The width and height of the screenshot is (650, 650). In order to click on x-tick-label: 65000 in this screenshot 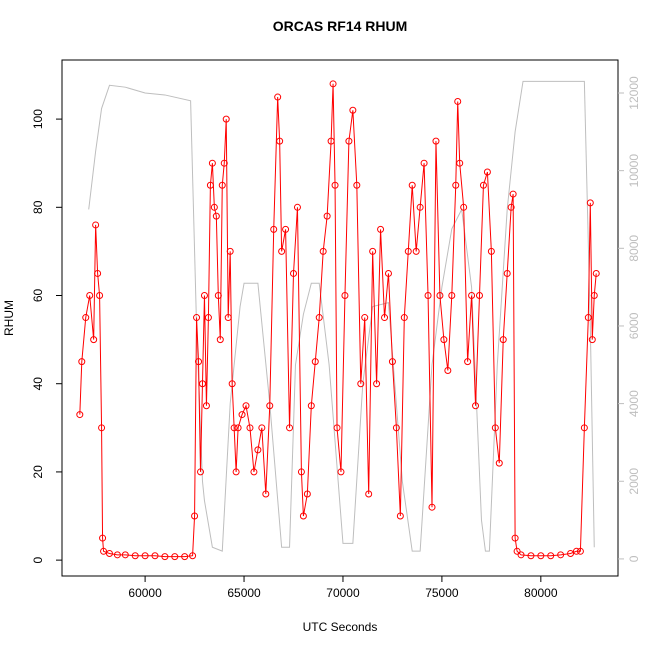, I will do `click(244, 593)`.